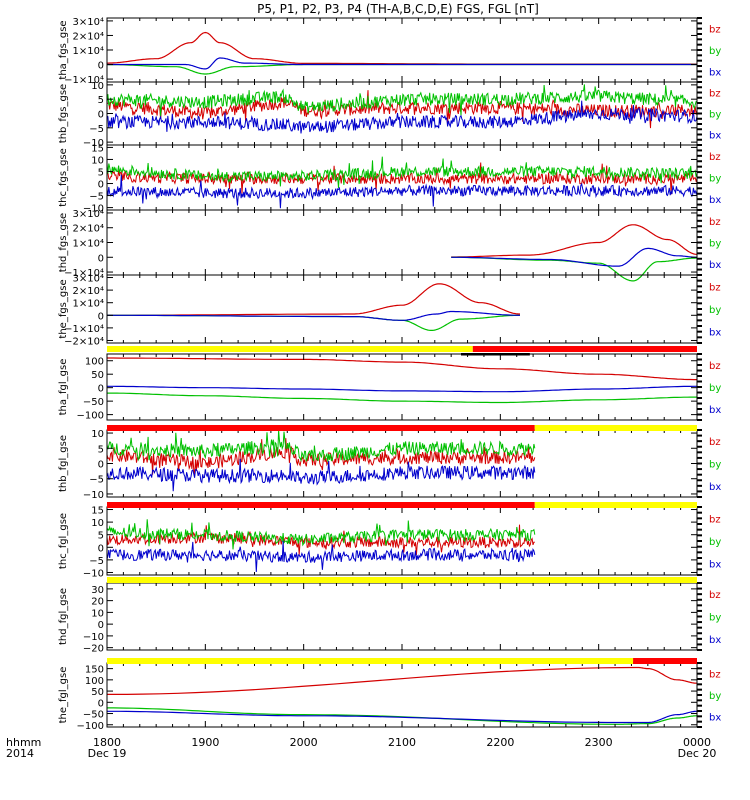 This screenshot has height=800, width=750. What do you see at coordinates (63, 463) in the screenshot?
I see `y-axis-label: thb_fgl_gse` at bounding box center [63, 463].